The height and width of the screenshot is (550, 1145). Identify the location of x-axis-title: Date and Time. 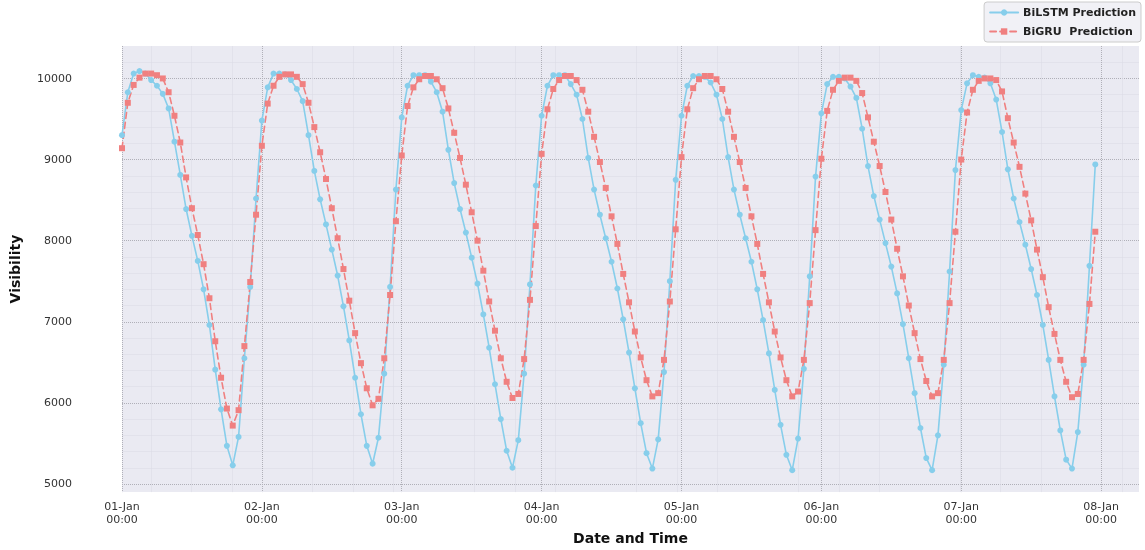
(630, 538).